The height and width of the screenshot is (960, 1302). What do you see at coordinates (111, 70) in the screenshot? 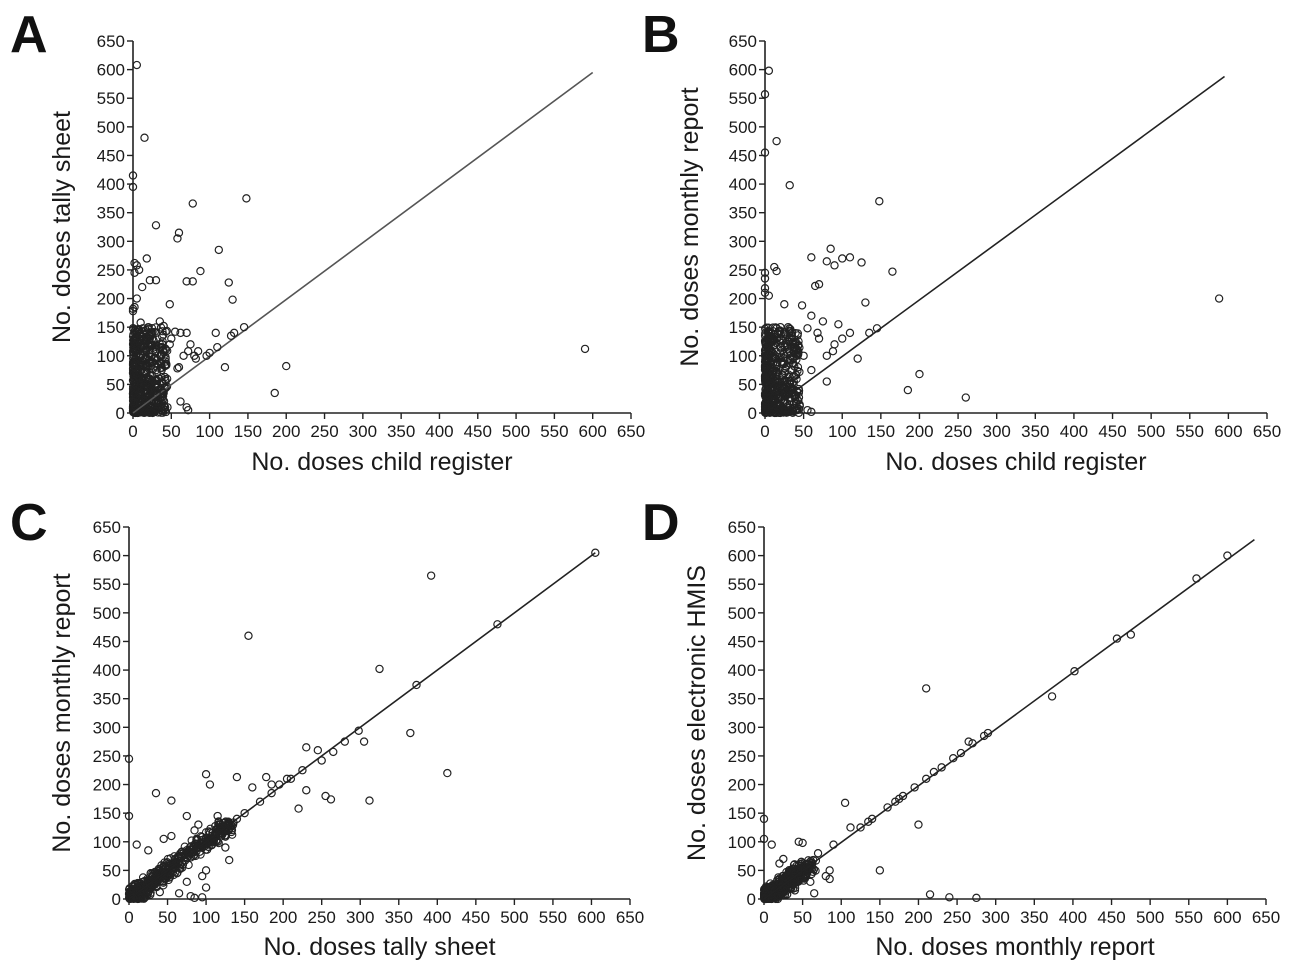
I see `y-tick-label: 600` at bounding box center [111, 70].